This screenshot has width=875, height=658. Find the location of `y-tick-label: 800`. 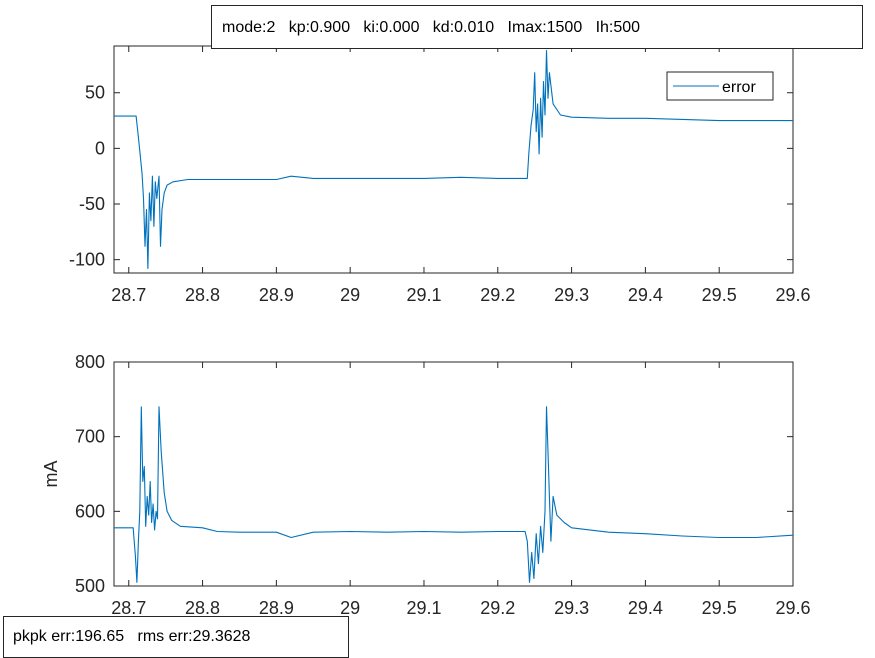

y-tick-label: 800 is located at coordinates (90, 362).